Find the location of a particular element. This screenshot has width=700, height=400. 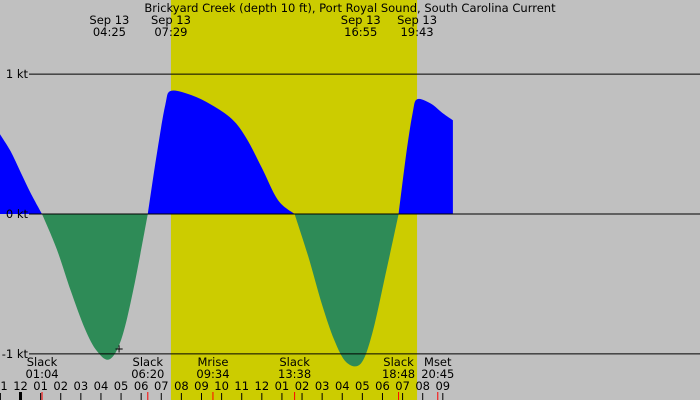

top-event-time: 07:29 is located at coordinates (170, 32).